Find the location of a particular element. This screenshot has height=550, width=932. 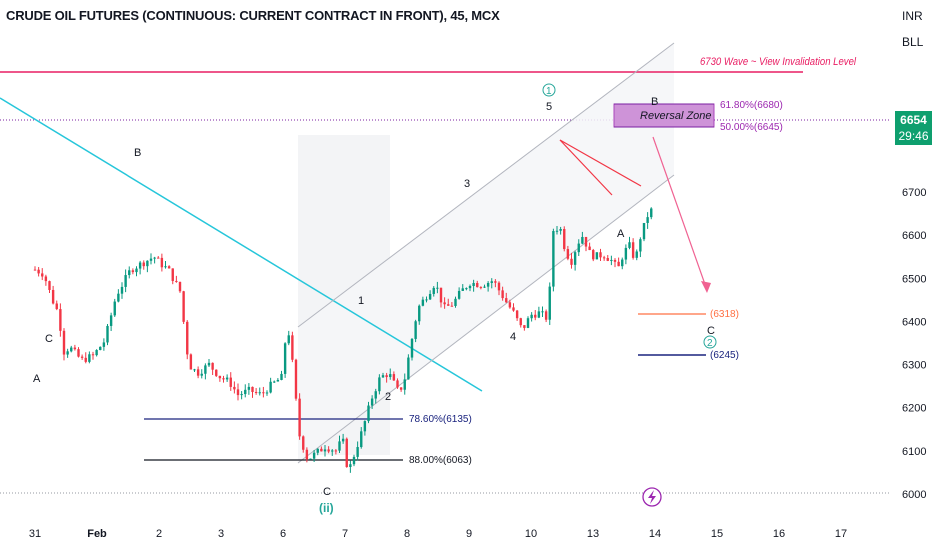

x-tick-label: Feb is located at coordinates (97, 534).